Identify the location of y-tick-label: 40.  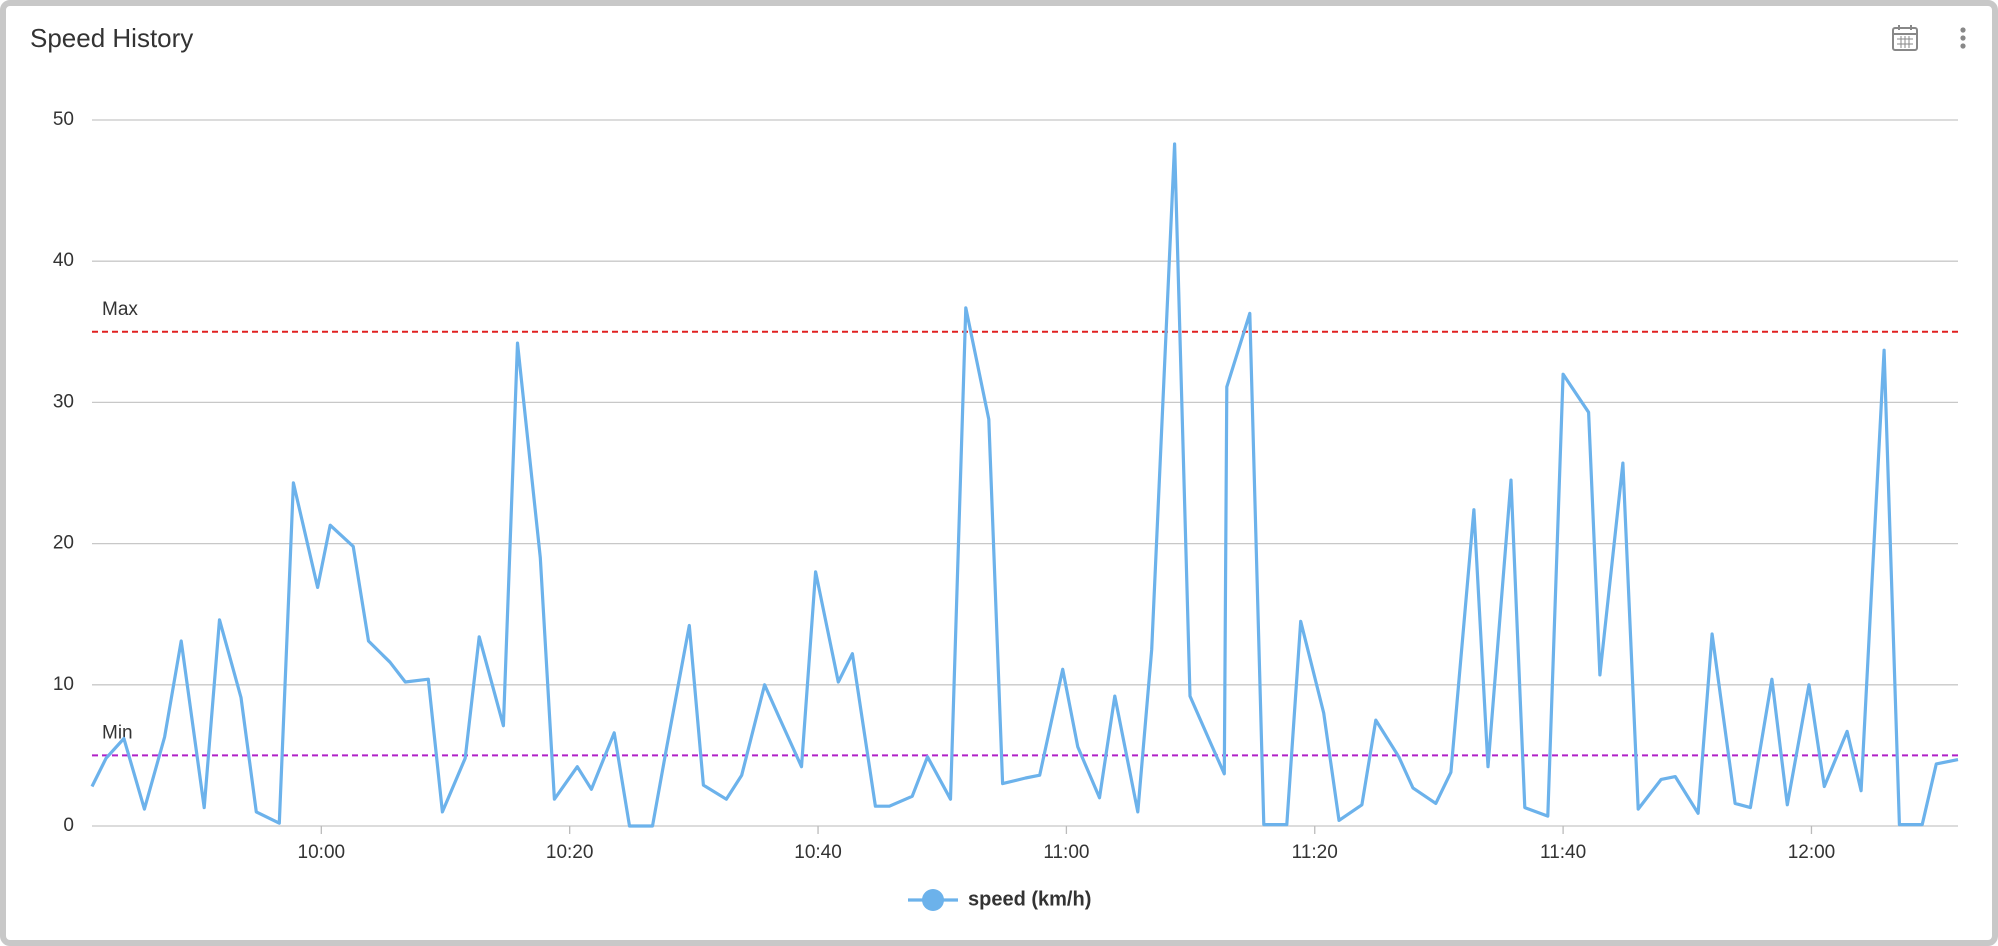
(63, 260).